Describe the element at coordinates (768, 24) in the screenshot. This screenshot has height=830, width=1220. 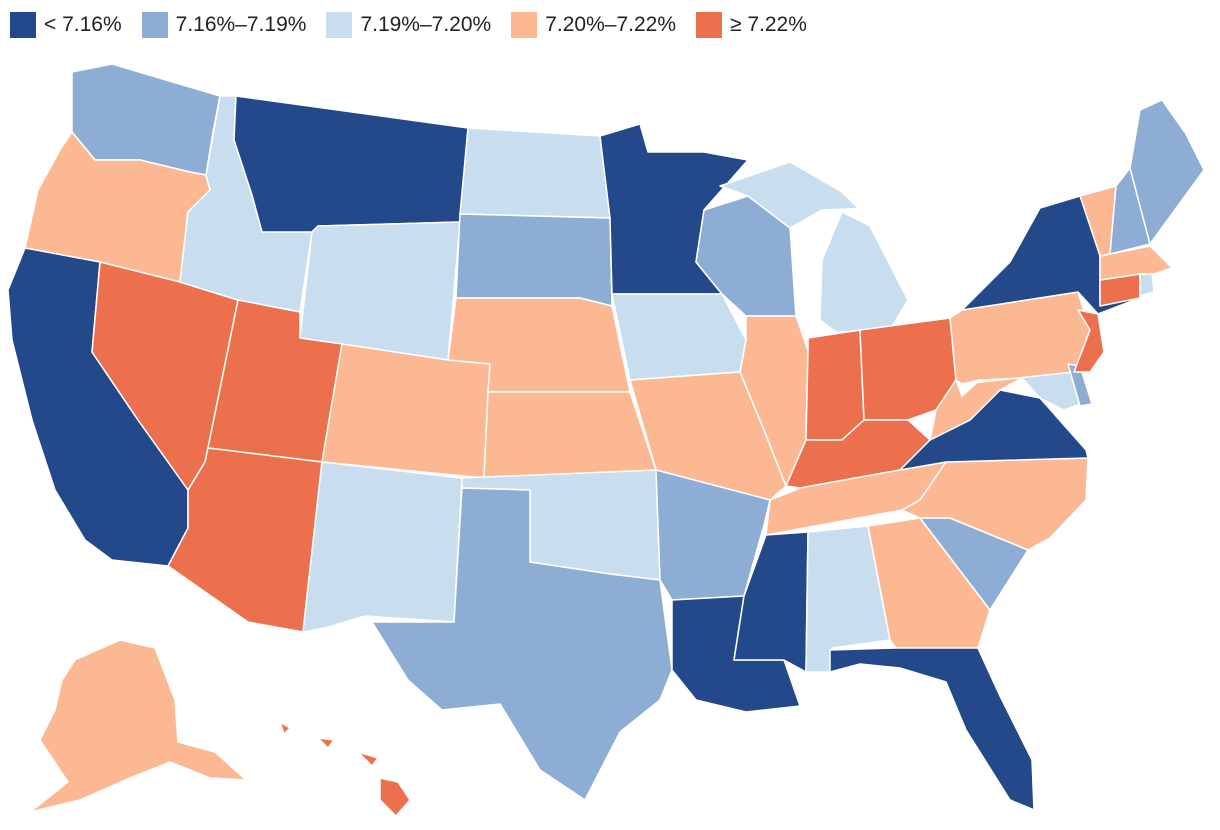
I see `legend-label: ≥ 7.22%` at that location.